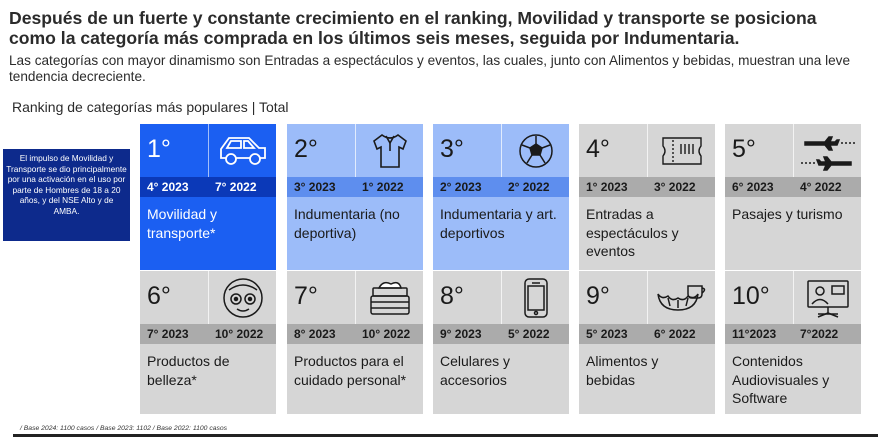 The image size is (884, 438). I want to click on rank-number: 4°, so click(598, 149).